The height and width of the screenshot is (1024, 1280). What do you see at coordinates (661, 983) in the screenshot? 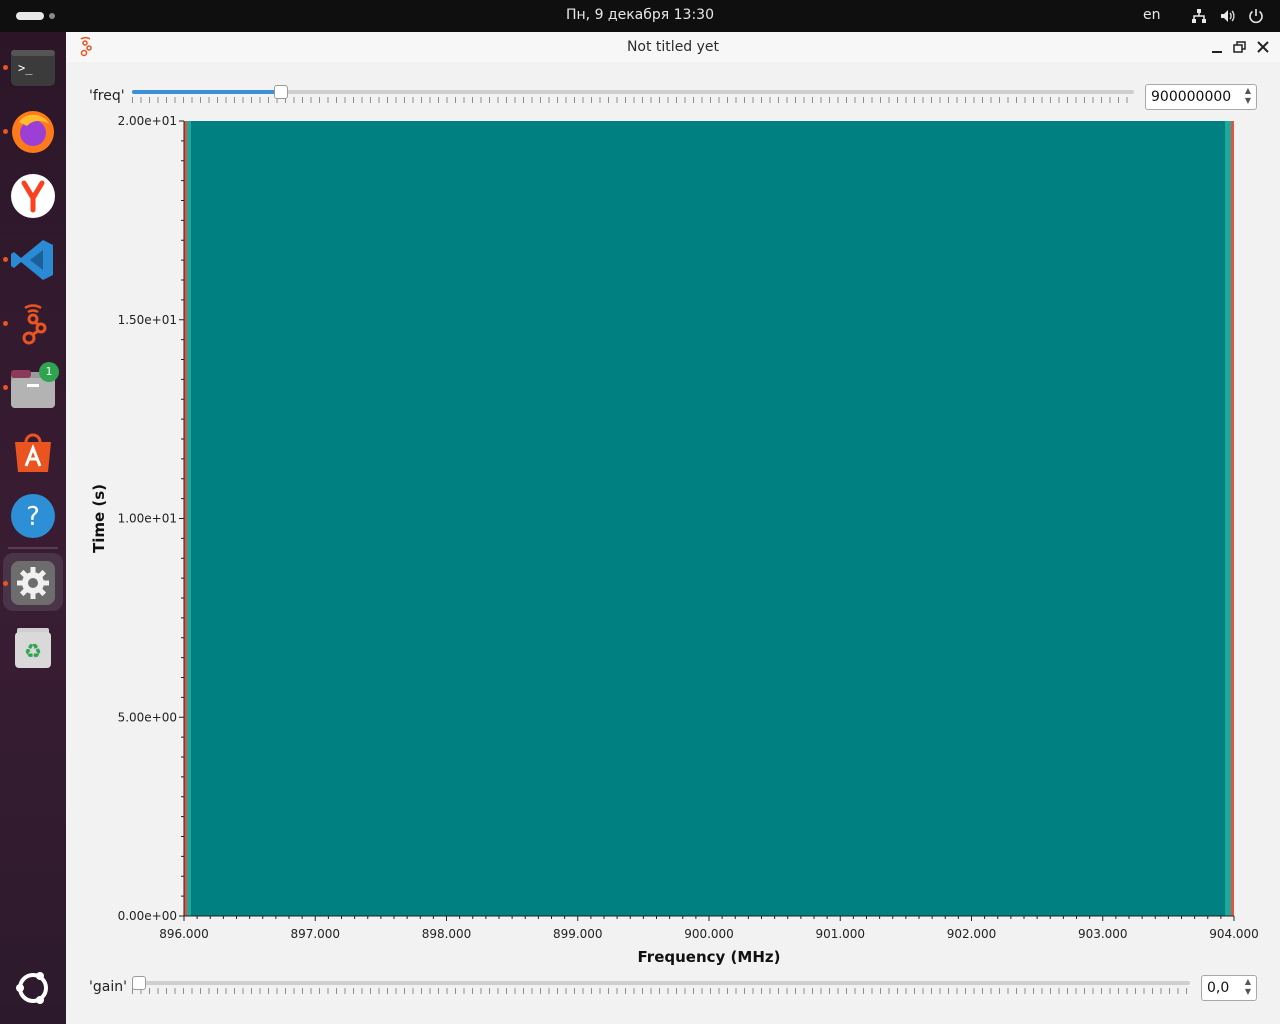
I see `gain-slider-track` at bounding box center [661, 983].